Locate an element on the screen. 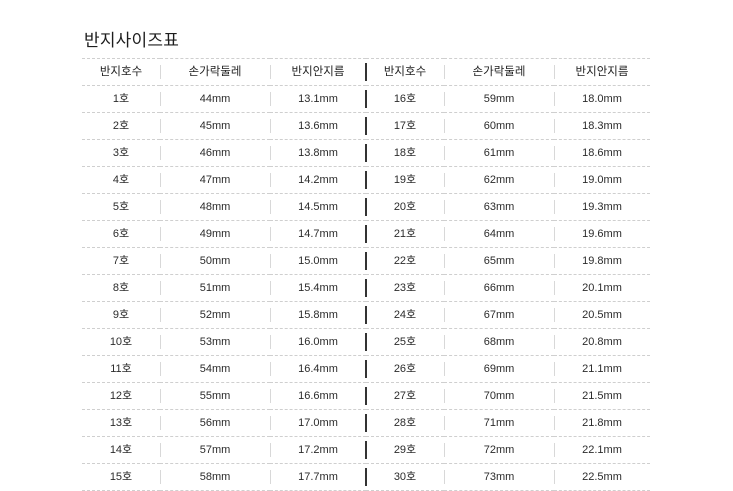 The image size is (733, 491). cell-ring-no-right: 26호 is located at coordinates (404, 369).